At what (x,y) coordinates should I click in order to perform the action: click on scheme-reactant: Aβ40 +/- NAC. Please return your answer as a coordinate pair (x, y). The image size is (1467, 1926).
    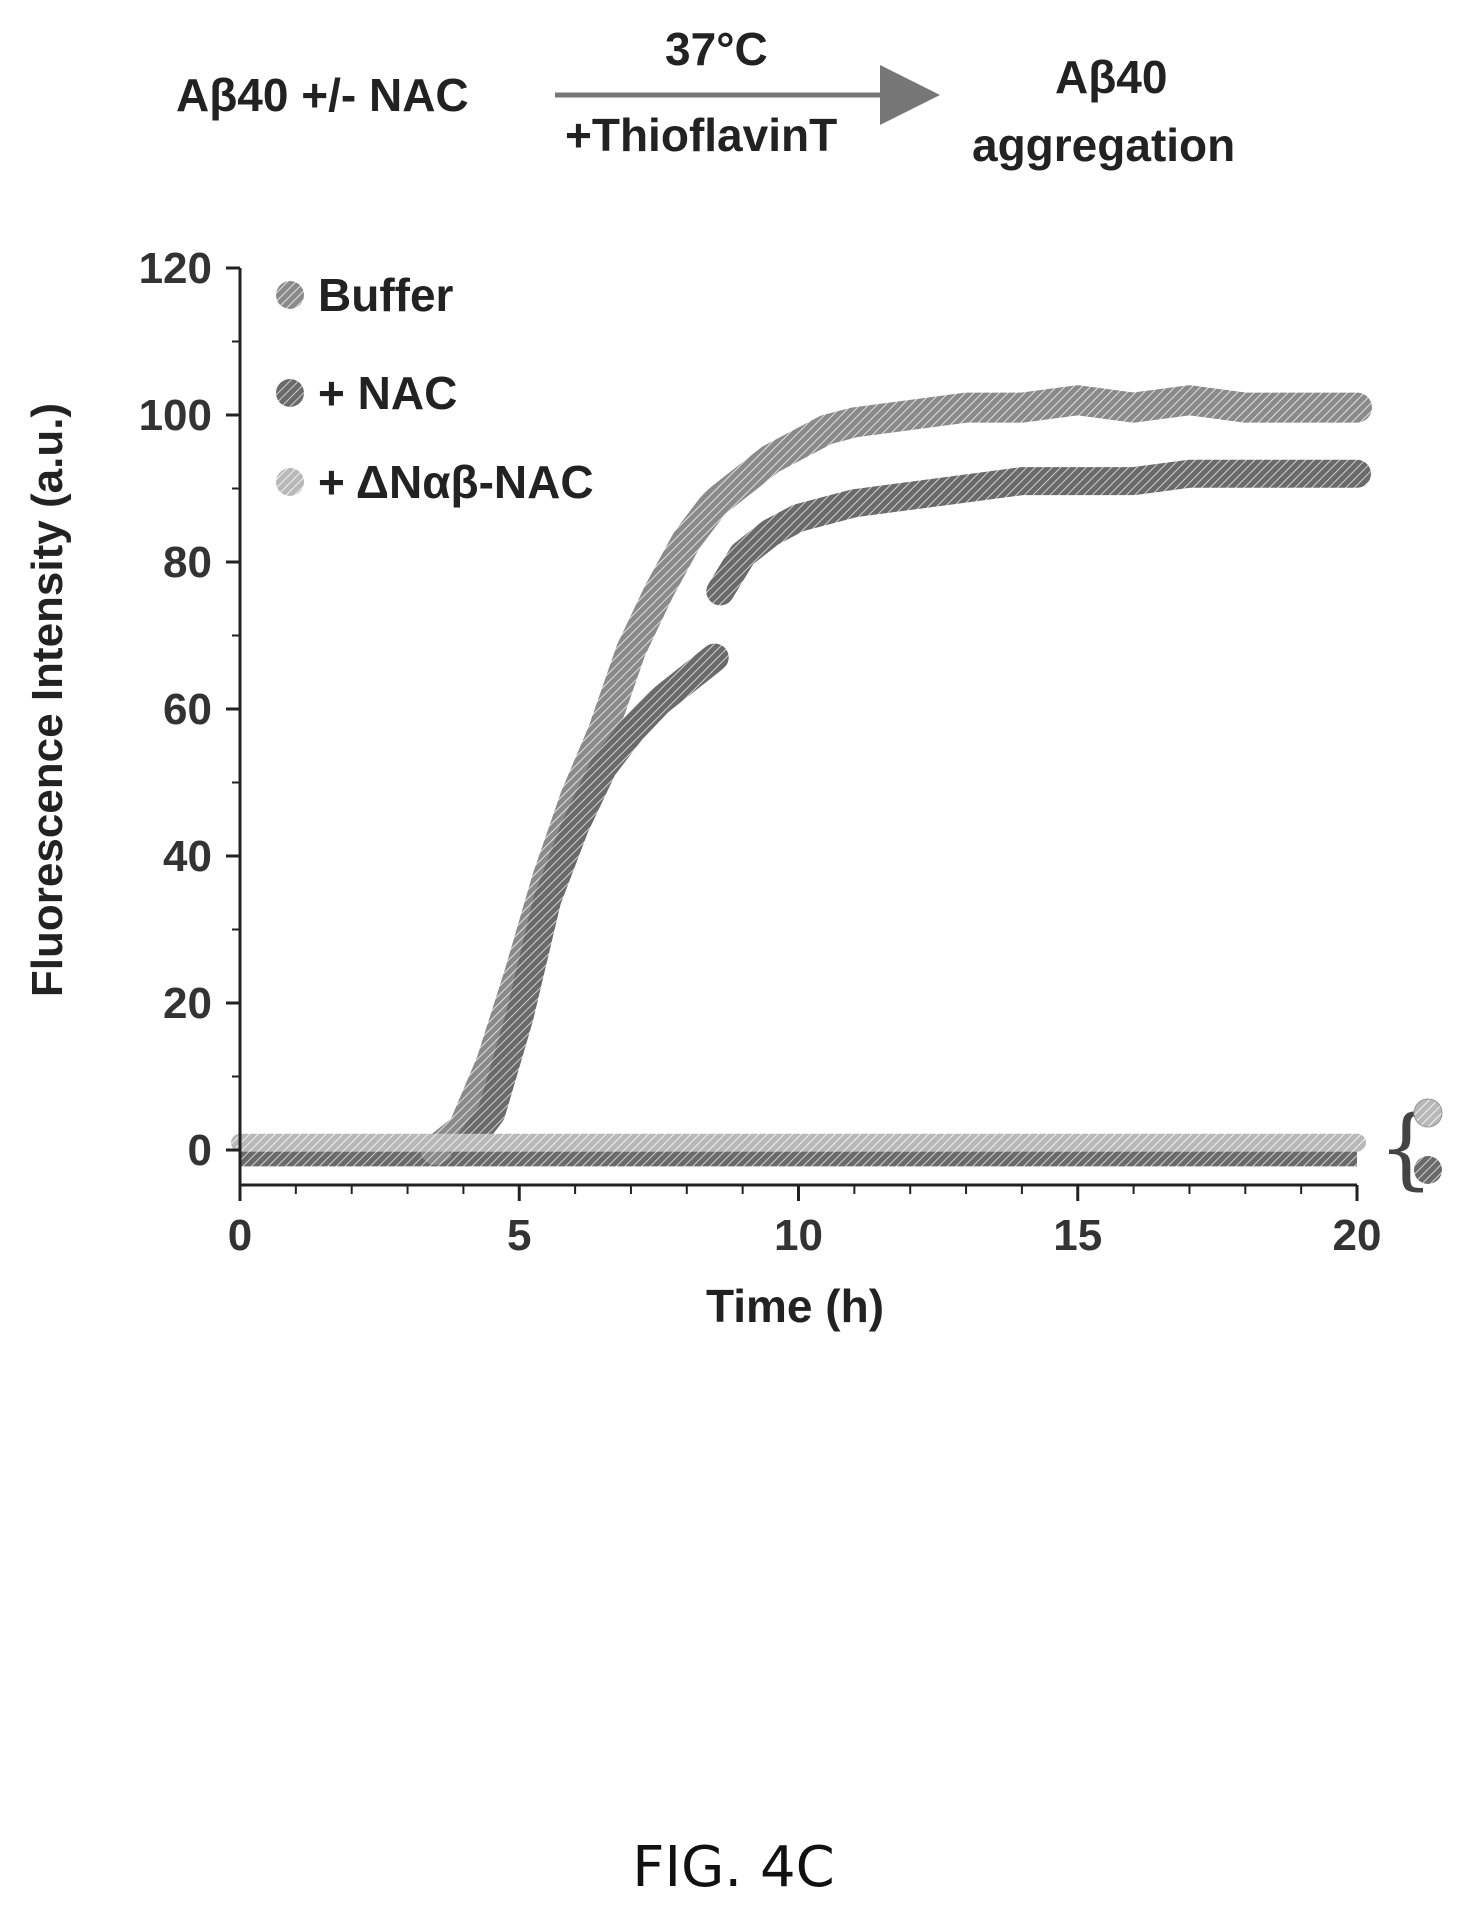
    Looking at the image, I should click on (322, 95).